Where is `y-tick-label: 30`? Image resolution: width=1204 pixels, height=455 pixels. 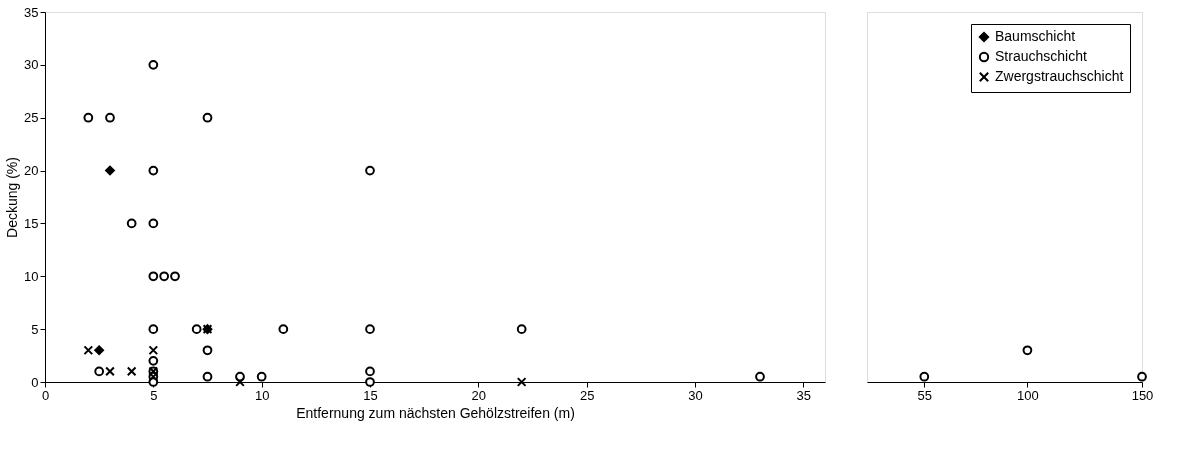
y-tick-label: 30 is located at coordinates (31, 65).